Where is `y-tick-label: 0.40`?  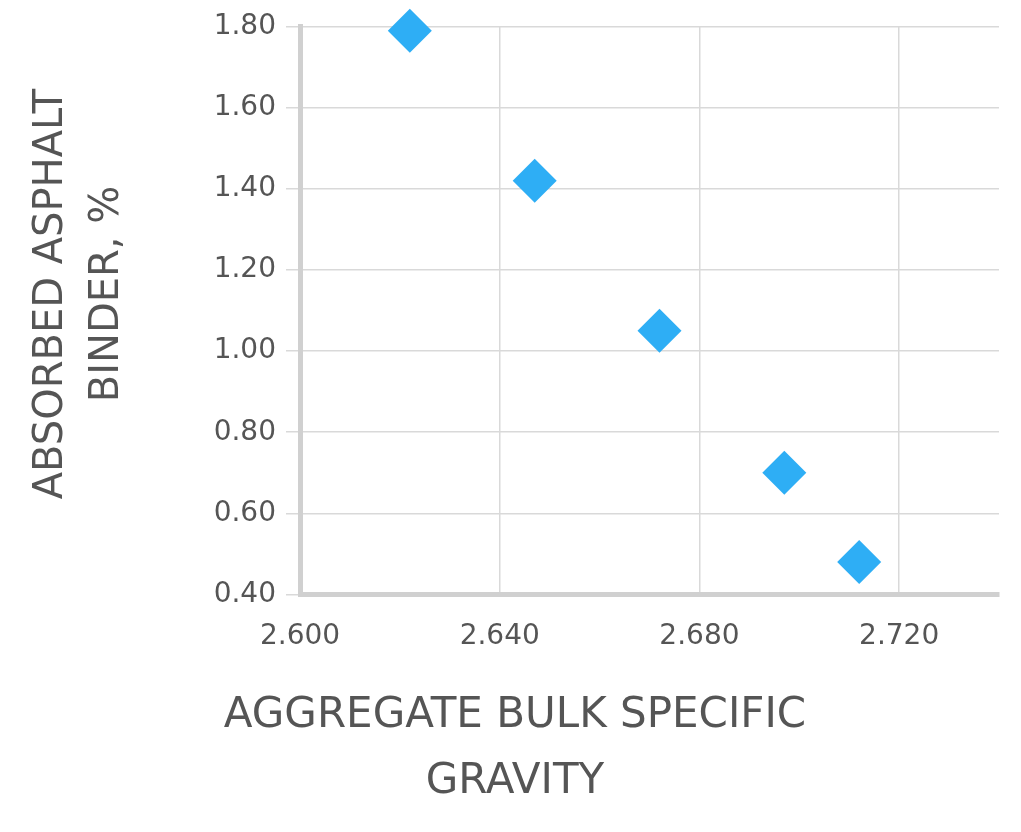 y-tick-label: 0.40 is located at coordinates (244, 592).